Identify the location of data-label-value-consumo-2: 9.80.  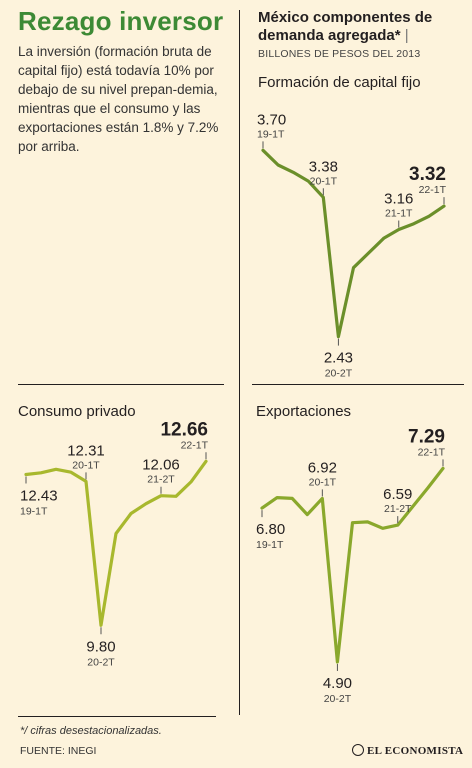
(100, 646).